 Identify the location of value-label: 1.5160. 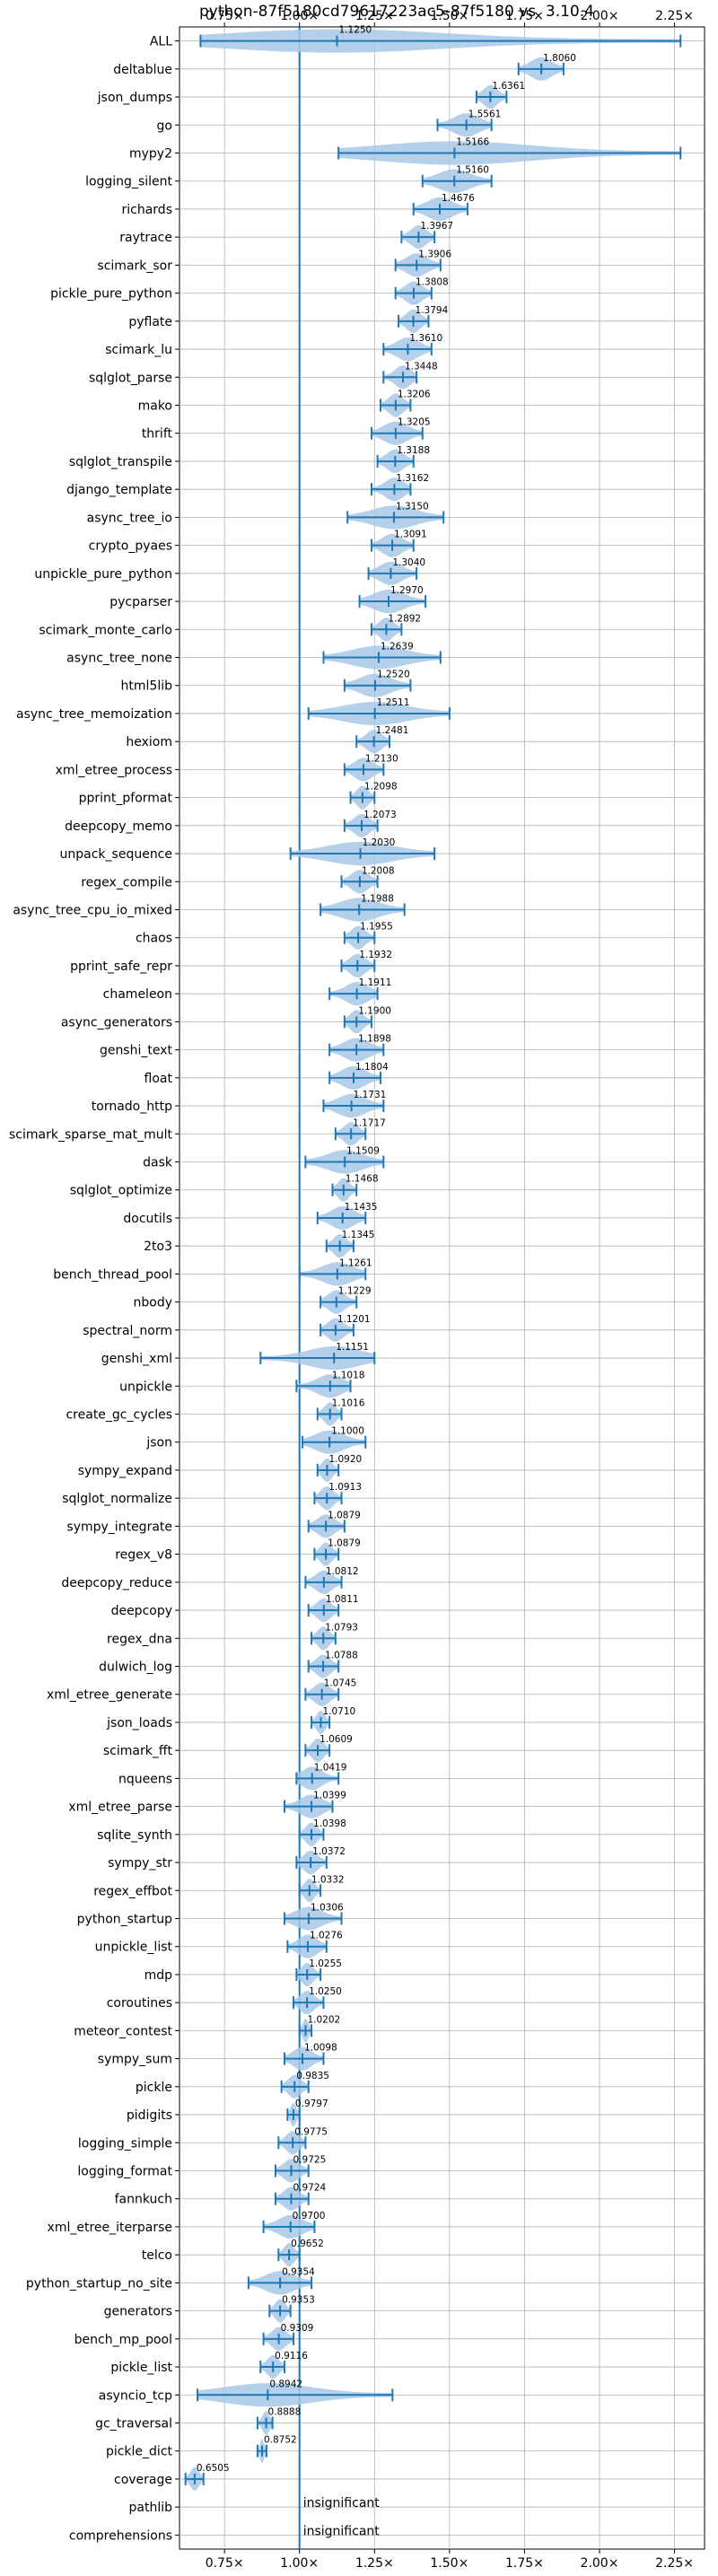
(472, 170).